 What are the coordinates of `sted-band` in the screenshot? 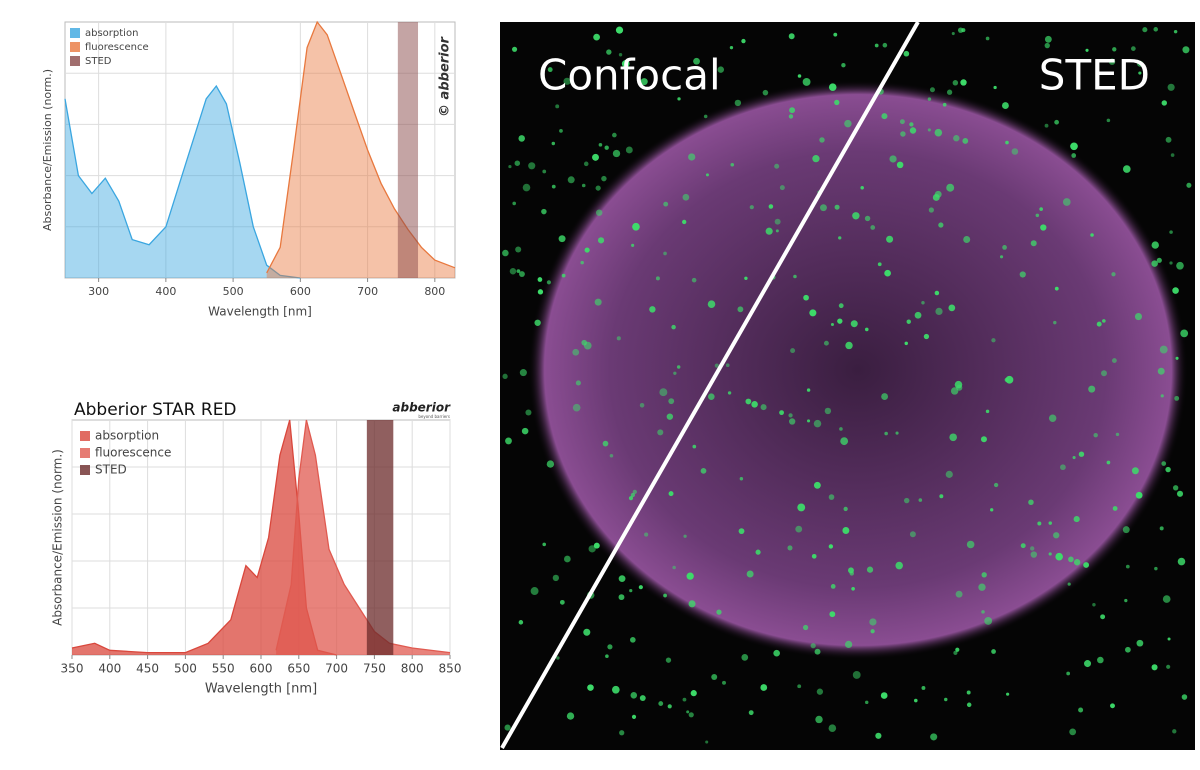 It's located at (380, 537).